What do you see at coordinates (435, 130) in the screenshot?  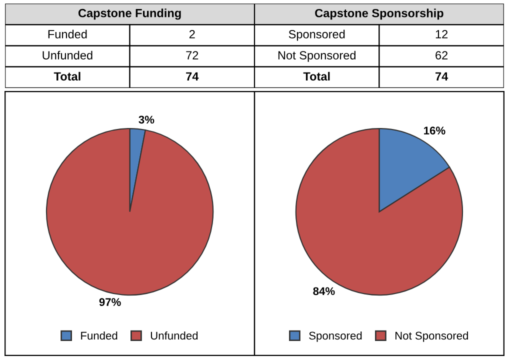 I see `data-label: 16%` at bounding box center [435, 130].